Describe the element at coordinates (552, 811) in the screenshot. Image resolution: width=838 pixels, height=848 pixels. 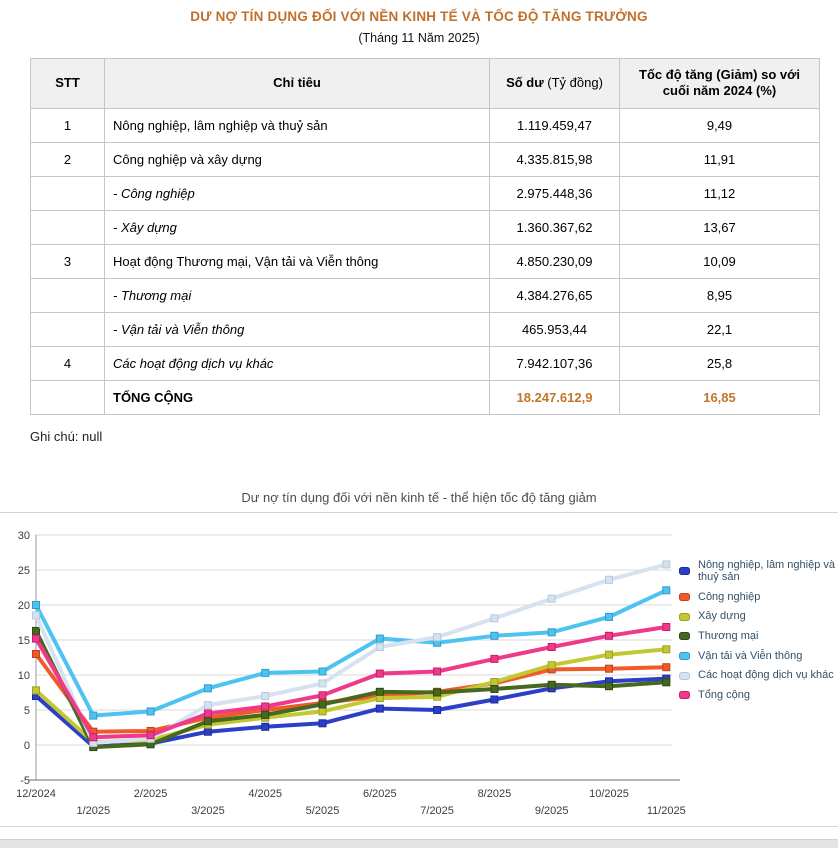
I see `svg-text: 9/2025` at that location.